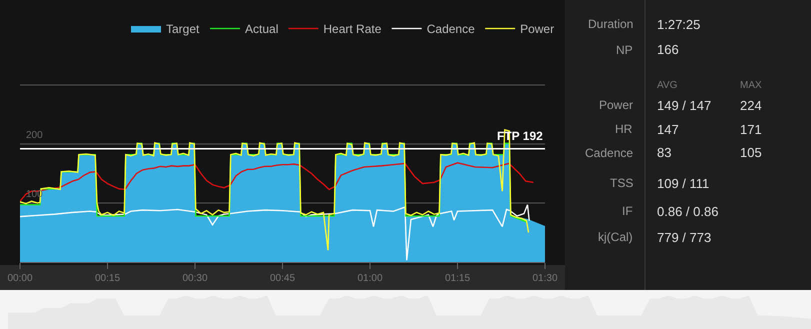 This screenshot has width=811, height=329. I want to click on text: AVG, so click(667, 85).